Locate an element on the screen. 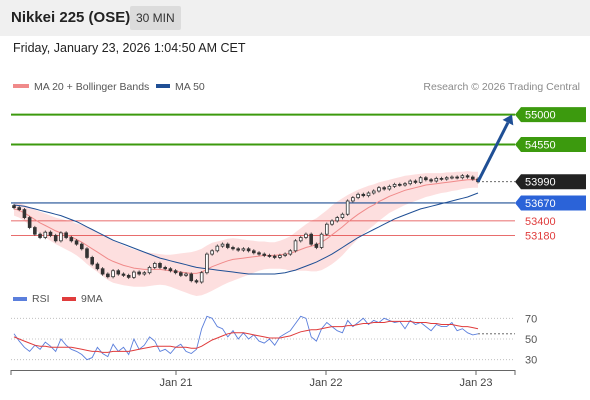  level-label-54550: 54550 is located at coordinates (540, 146).